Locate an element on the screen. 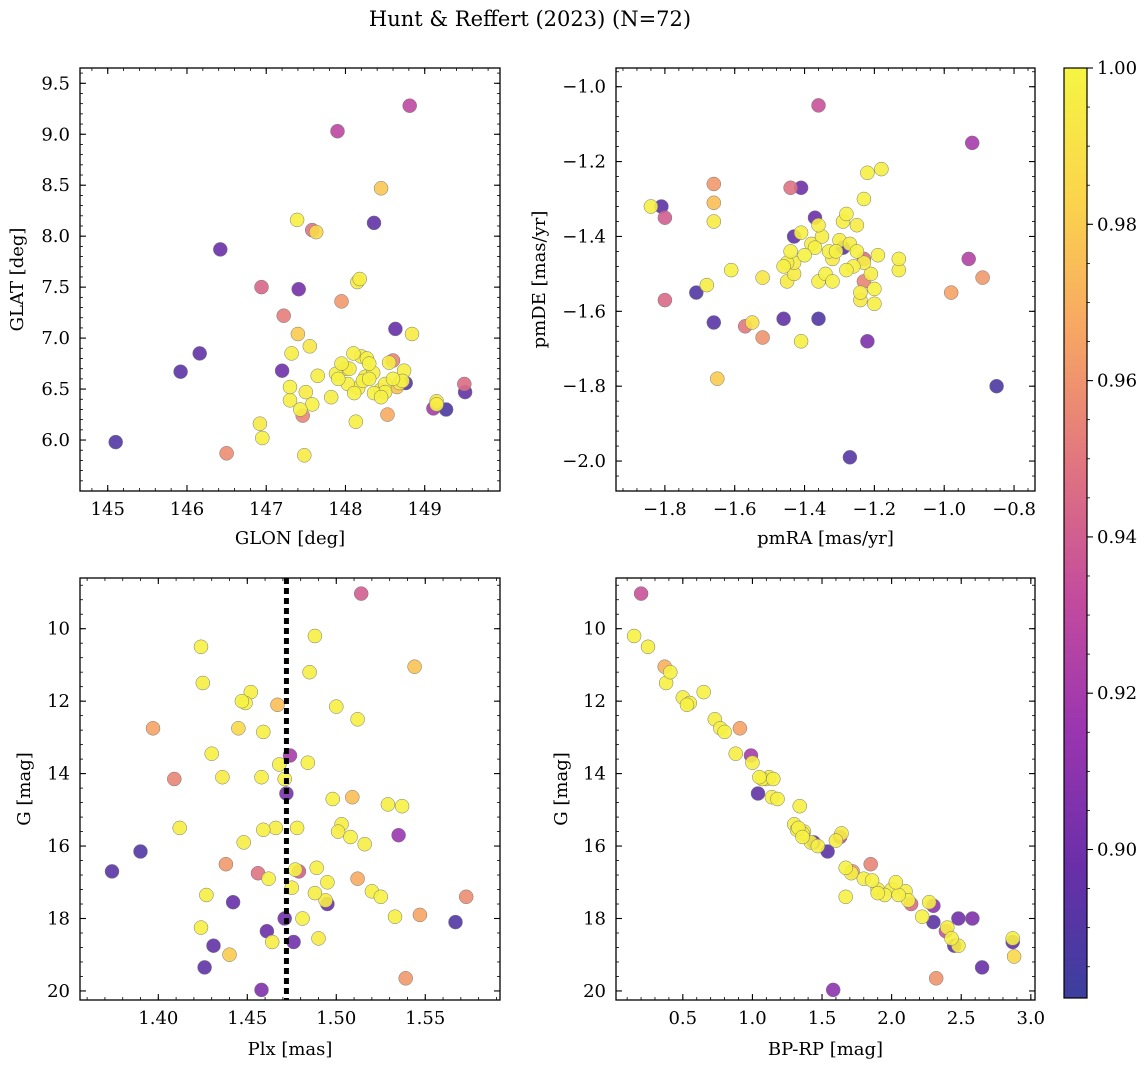 Image resolution: width=1148 pixels, height=1067 pixels. x-tick-label: 147 is located at coordinates (266, 509).